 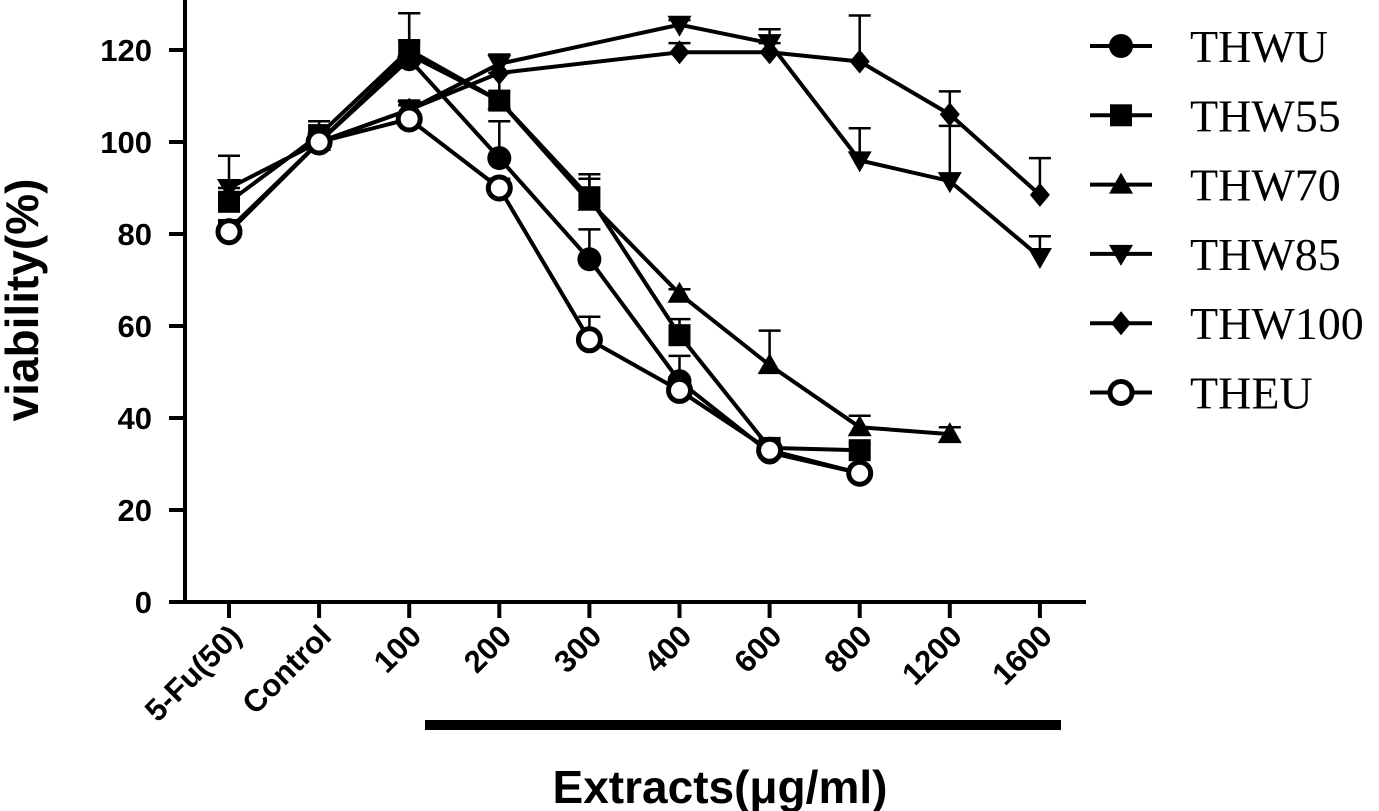 What do you see at coordinates (1265, 115) in the screenshot?
I see `legend-label: THW55` at bounding box center [1265, 115].